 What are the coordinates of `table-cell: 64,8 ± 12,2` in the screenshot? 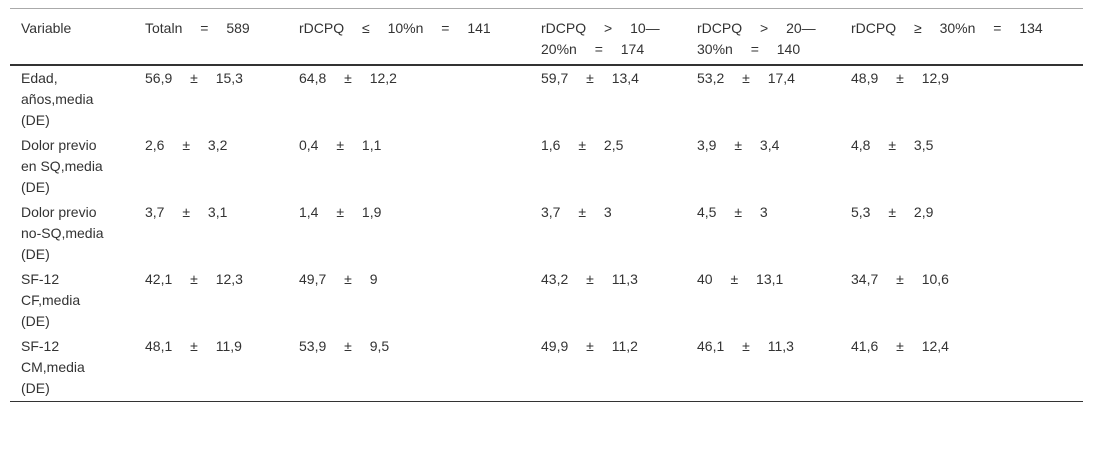 It's located at (348, 78).